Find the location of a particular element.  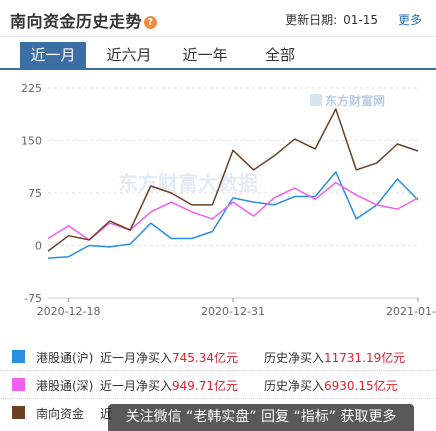

legend-series-name: 南向资金 is located at coordinates (60, 414).